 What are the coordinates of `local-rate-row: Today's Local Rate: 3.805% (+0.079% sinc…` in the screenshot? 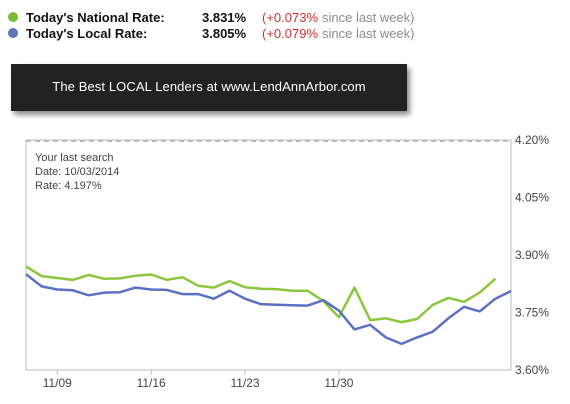 It's located at (211, 33).